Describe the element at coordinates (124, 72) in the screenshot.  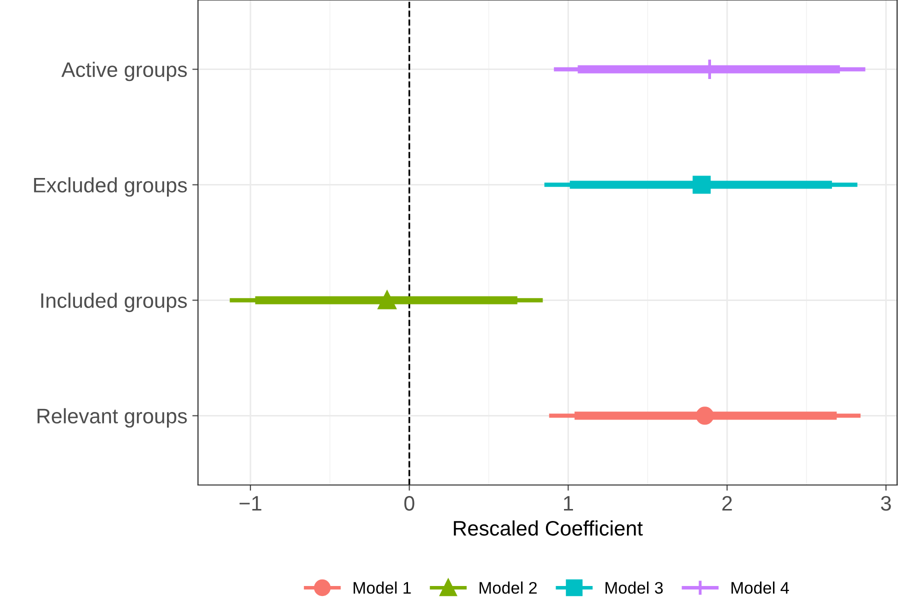
I see `y-tick-label: Active groups` at that location.